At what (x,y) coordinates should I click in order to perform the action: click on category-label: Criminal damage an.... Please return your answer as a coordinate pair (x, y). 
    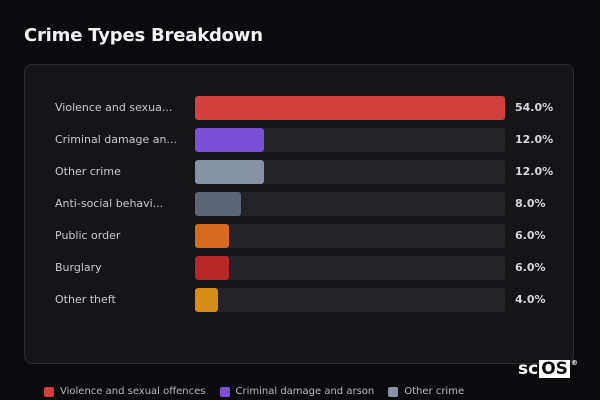
    Looking at the image, I should click on (116, 139).